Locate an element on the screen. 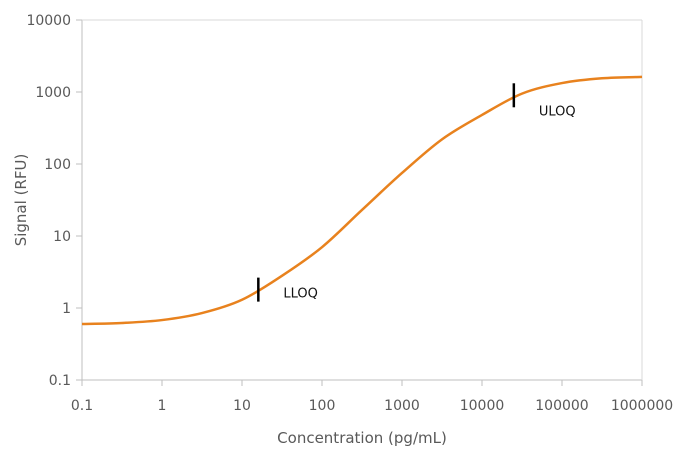 The image size is (694, 471). y-tick-label: 100 is located at coordinates (57, 165).